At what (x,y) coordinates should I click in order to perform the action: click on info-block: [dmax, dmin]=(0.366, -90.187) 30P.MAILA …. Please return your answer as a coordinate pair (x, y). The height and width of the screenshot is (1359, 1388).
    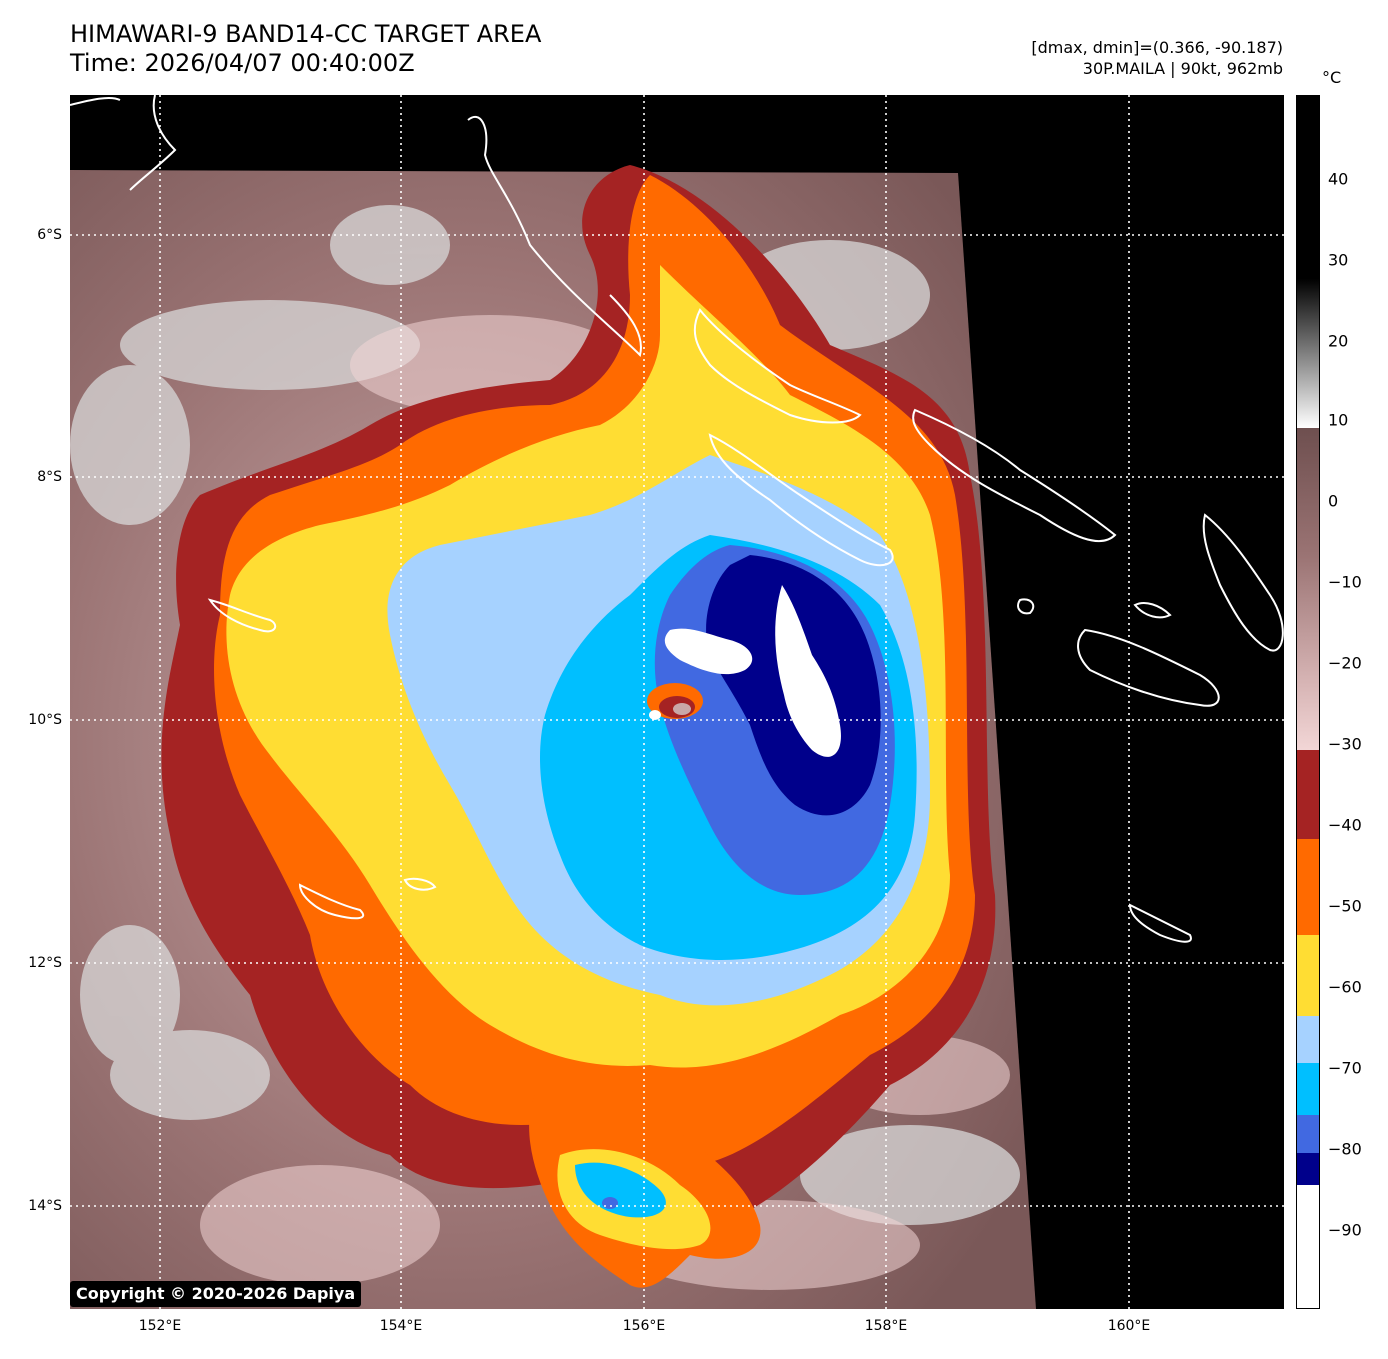
    Looking at the image, I should click on (1157, 58).